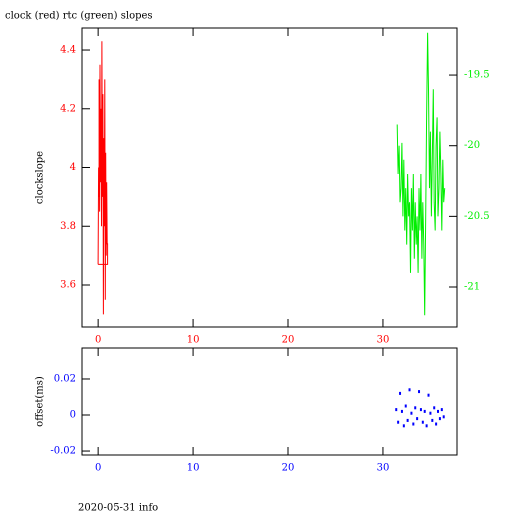 Image resolution: width=512 pixels, height=512 pixels. I want to click on y2-tick-label: -21, so click(472, 287).